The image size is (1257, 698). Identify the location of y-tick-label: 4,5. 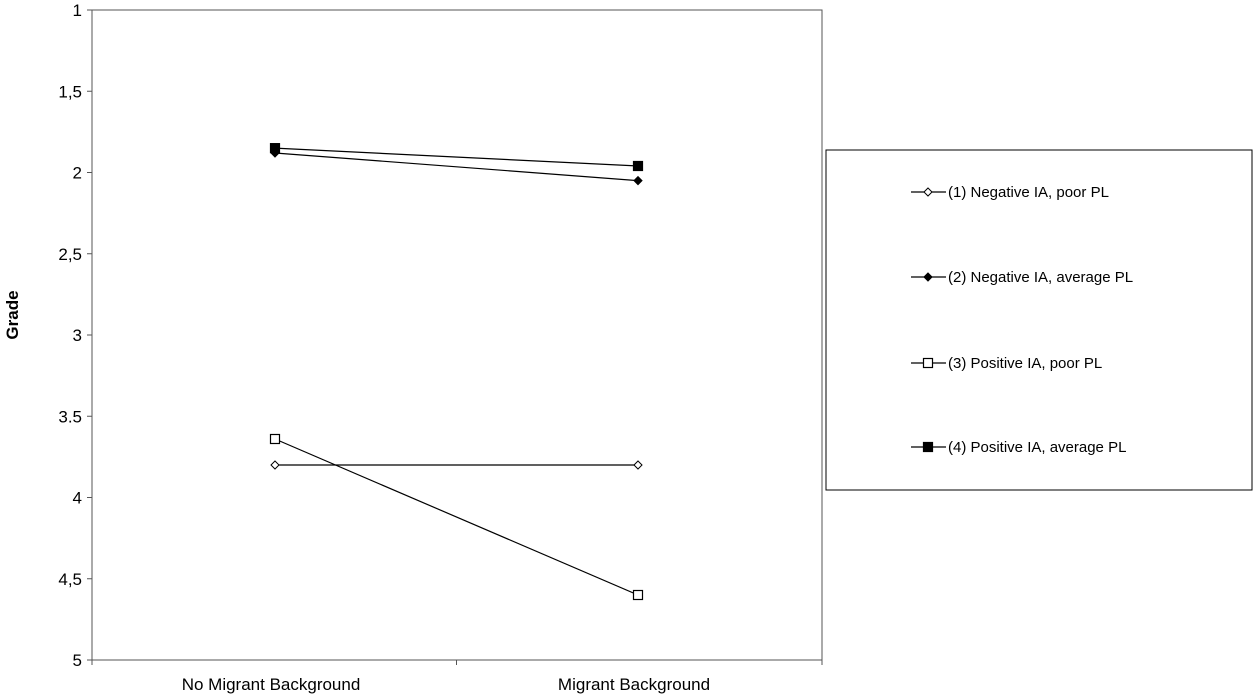
(70, 579).